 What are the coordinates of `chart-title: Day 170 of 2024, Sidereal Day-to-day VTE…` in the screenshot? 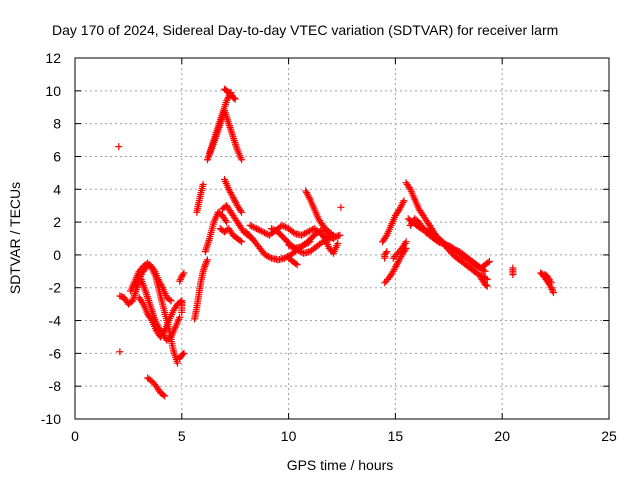 It's located at (305, 30).